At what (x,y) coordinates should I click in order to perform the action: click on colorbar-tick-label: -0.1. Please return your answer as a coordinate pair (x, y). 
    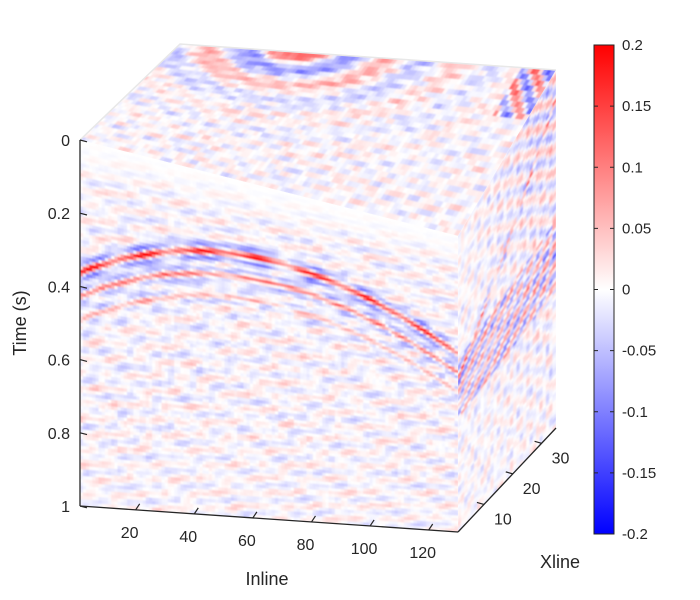
    Looking at the image, I should click on (635, 412).